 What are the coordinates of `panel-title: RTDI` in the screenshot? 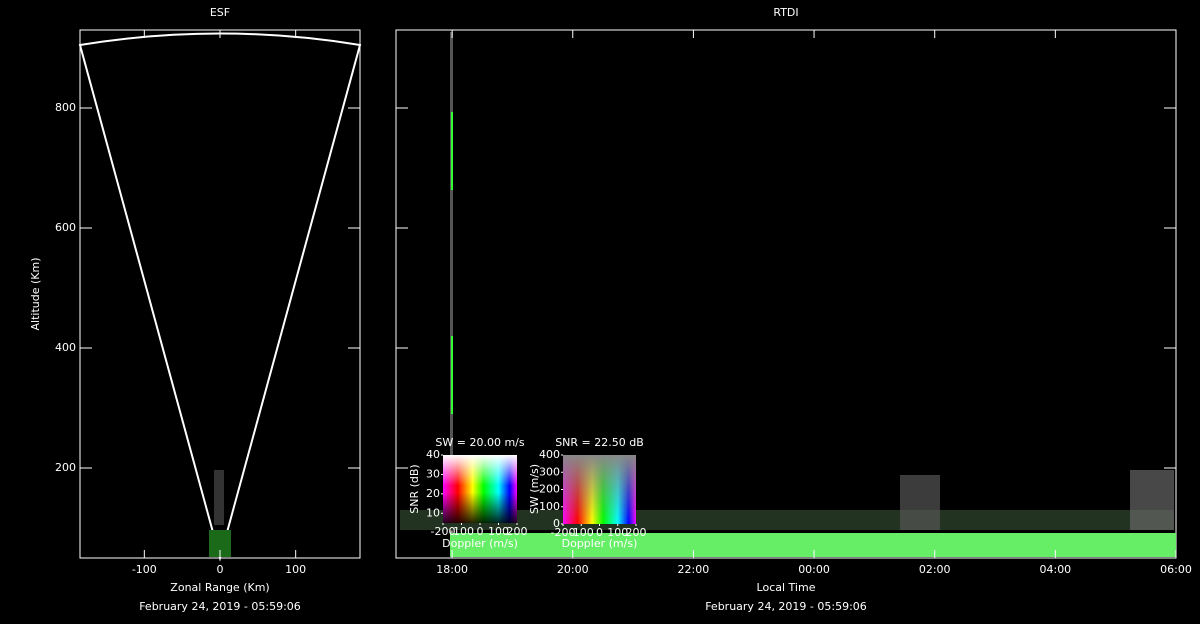 It's located at (785, 12).